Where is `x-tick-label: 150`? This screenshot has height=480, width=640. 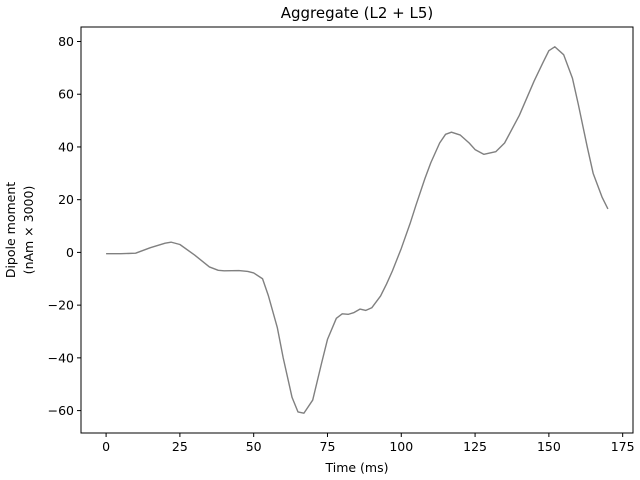
x-tick-label: 150 is located at coordinates (549, 446).